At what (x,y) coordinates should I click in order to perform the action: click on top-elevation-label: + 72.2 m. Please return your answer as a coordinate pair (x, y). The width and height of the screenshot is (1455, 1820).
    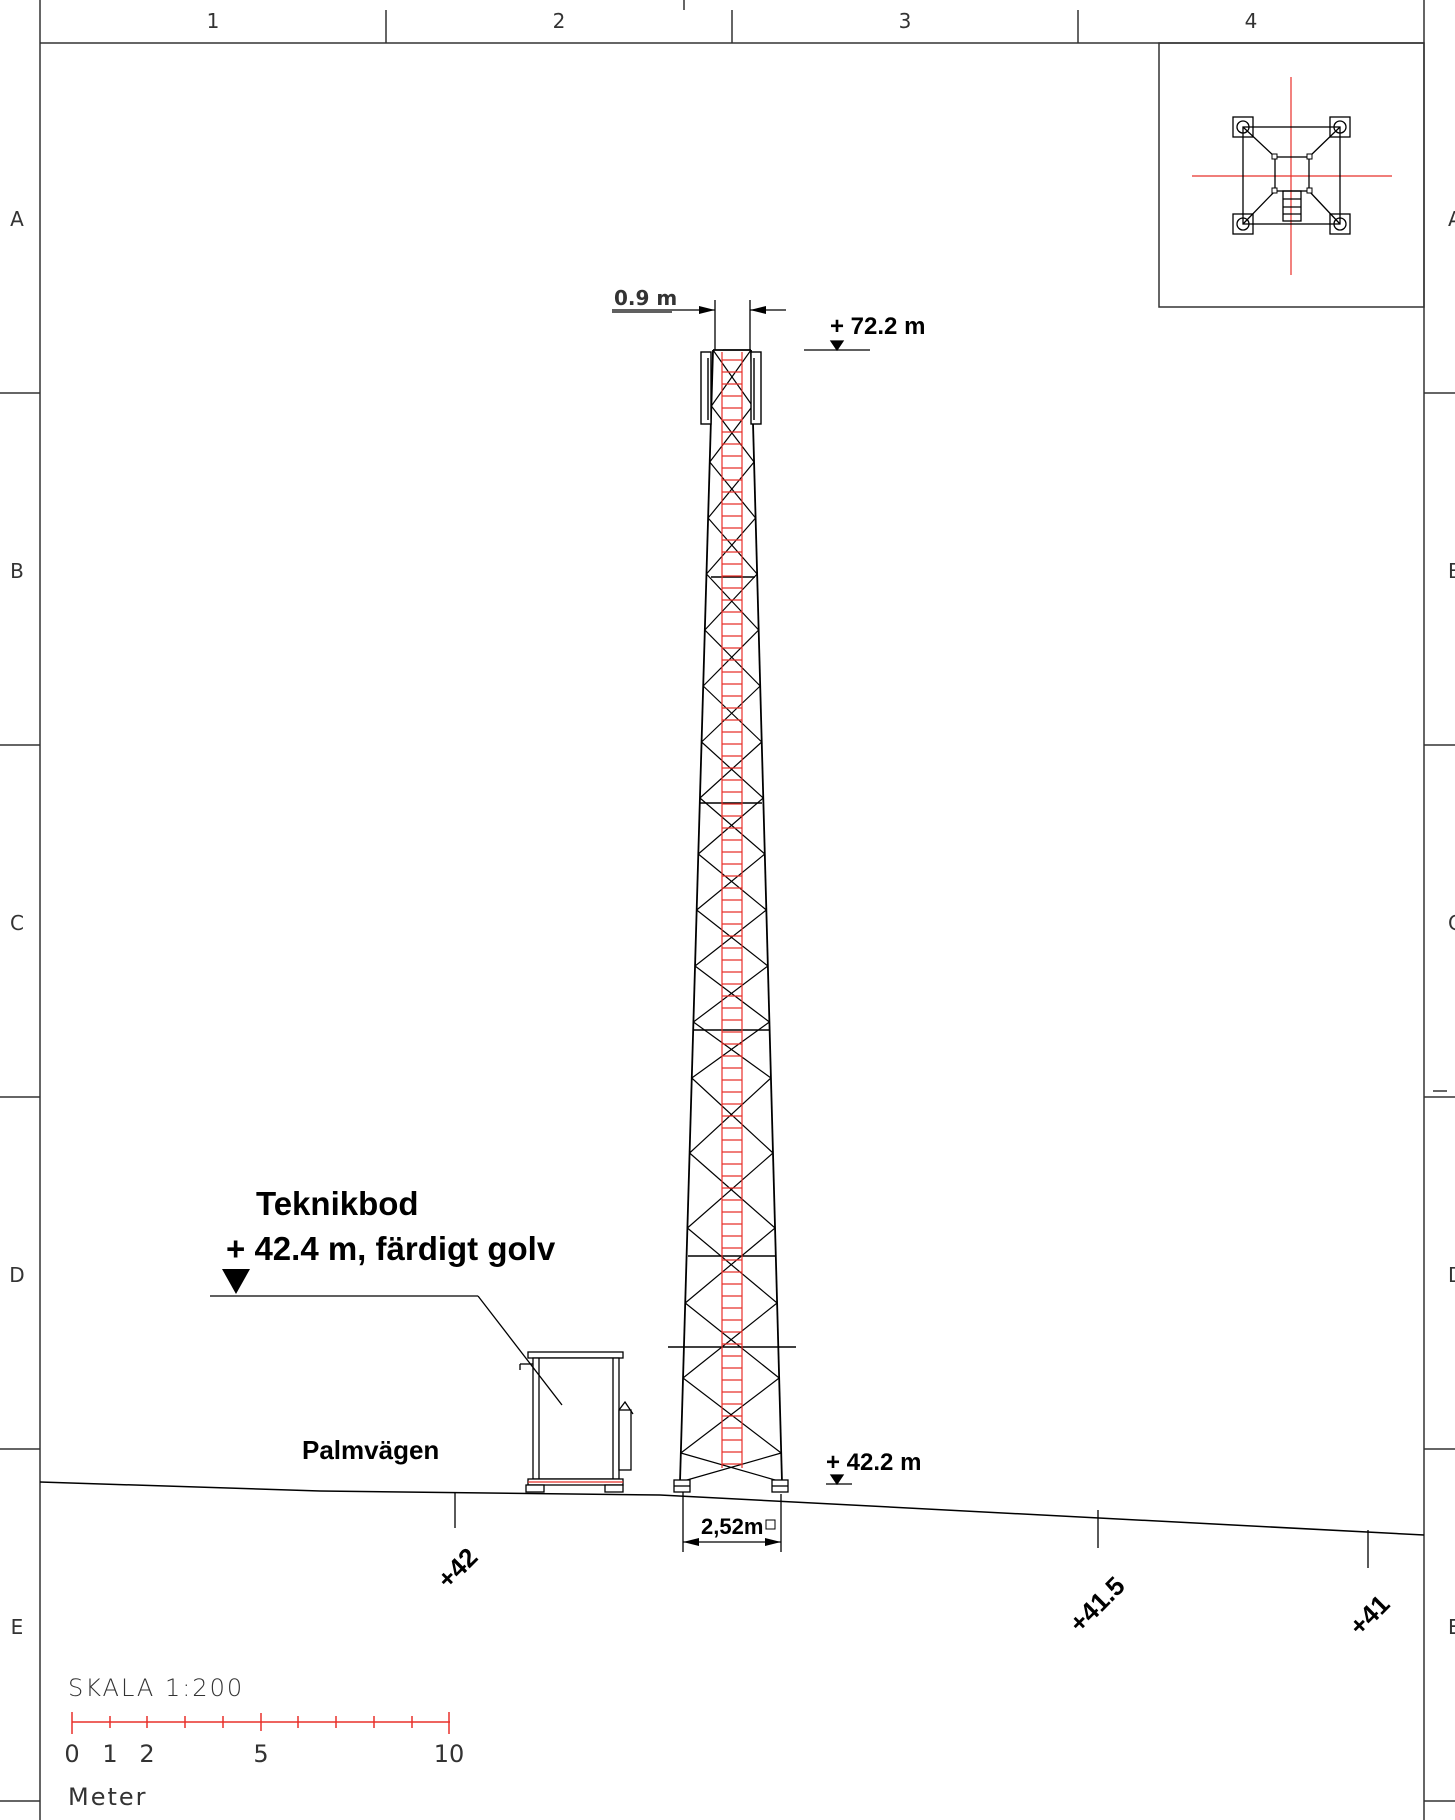
    Looking at the image, I should click on (877, 326).